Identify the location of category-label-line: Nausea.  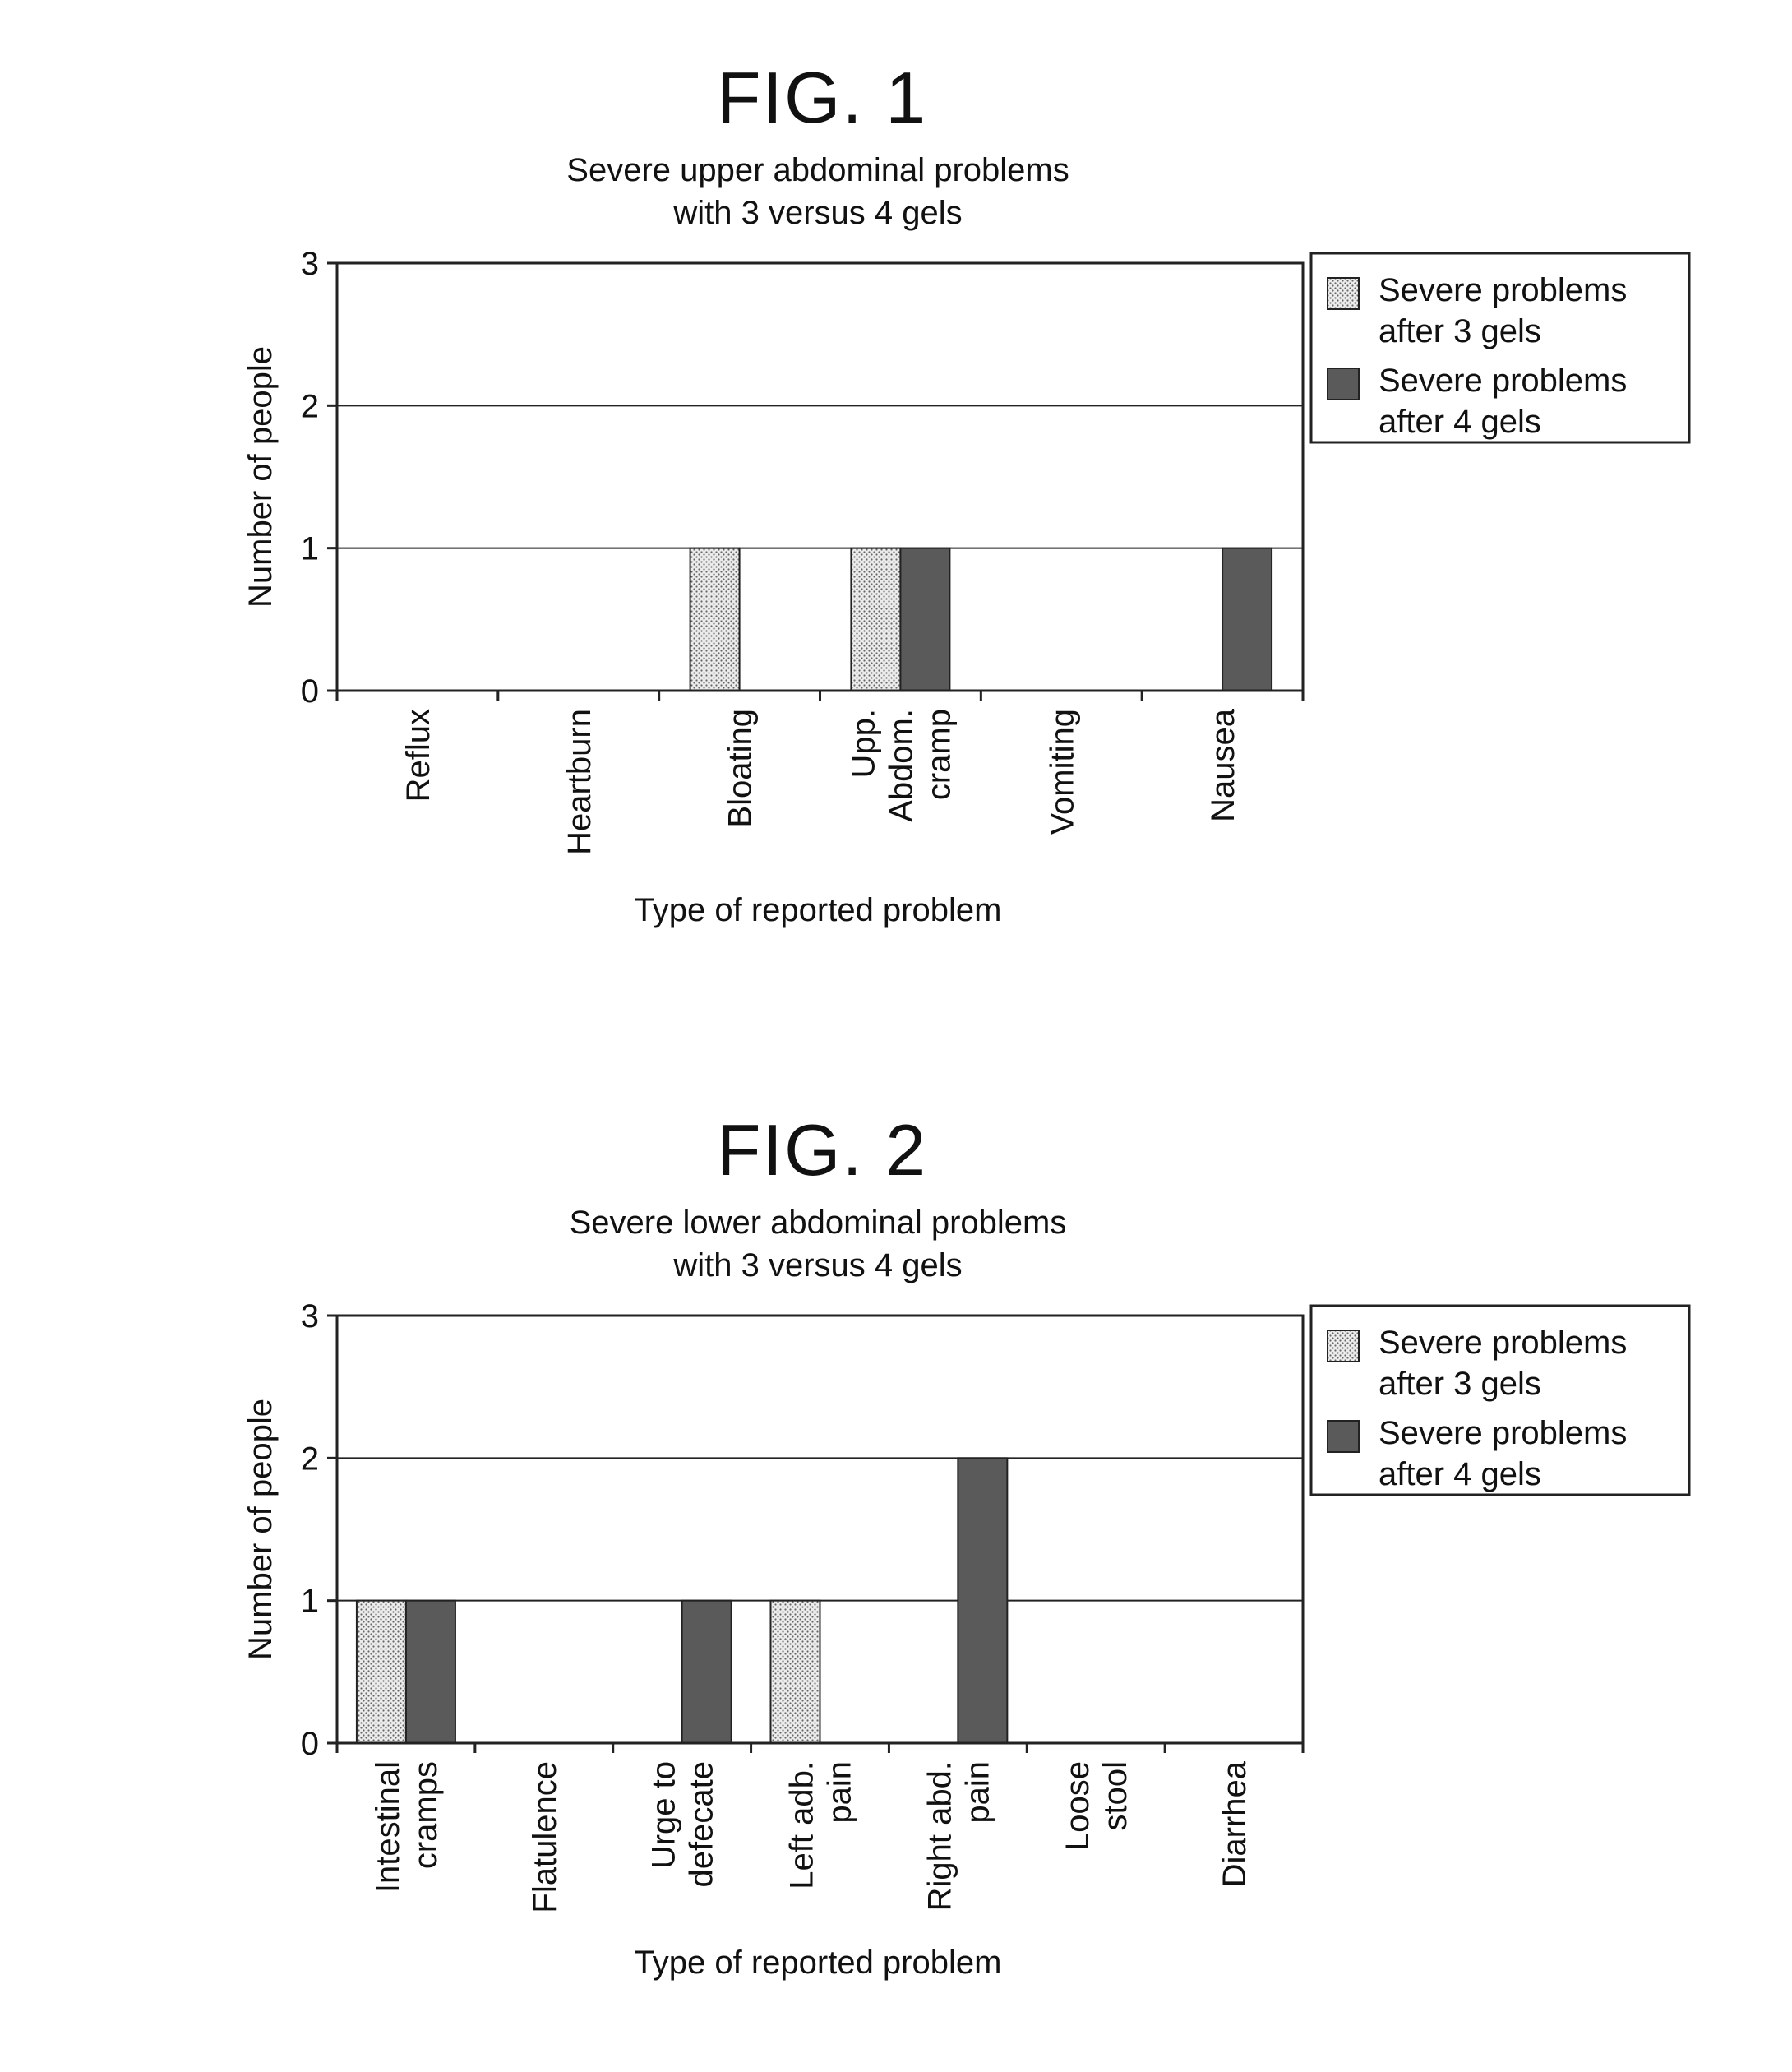
(1223, 765).